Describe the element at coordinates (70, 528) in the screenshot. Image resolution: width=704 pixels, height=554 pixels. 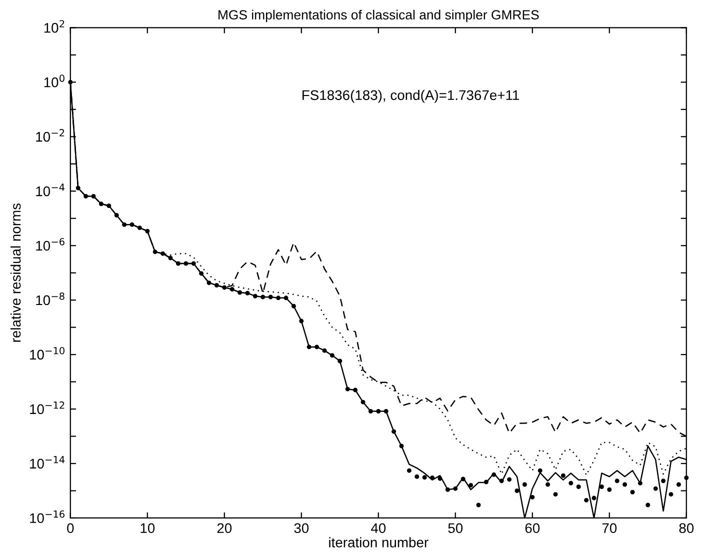
I see `x-tick-label: 0` at that location.